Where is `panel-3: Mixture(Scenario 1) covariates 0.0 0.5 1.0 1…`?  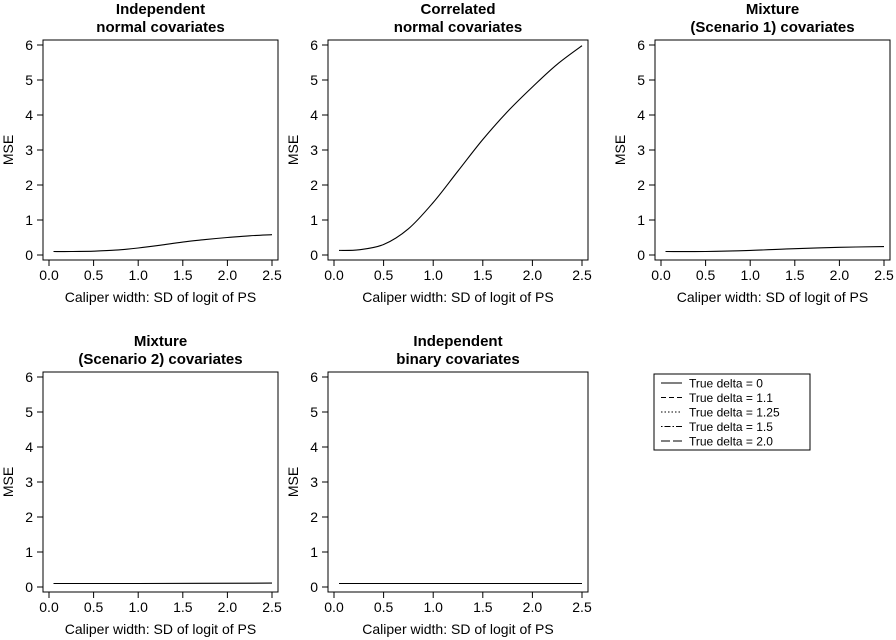 panel-3: Mixture(Scenario 1) covariates 0.0 0.5 1.0 1… is located at coordinates (753, 153).